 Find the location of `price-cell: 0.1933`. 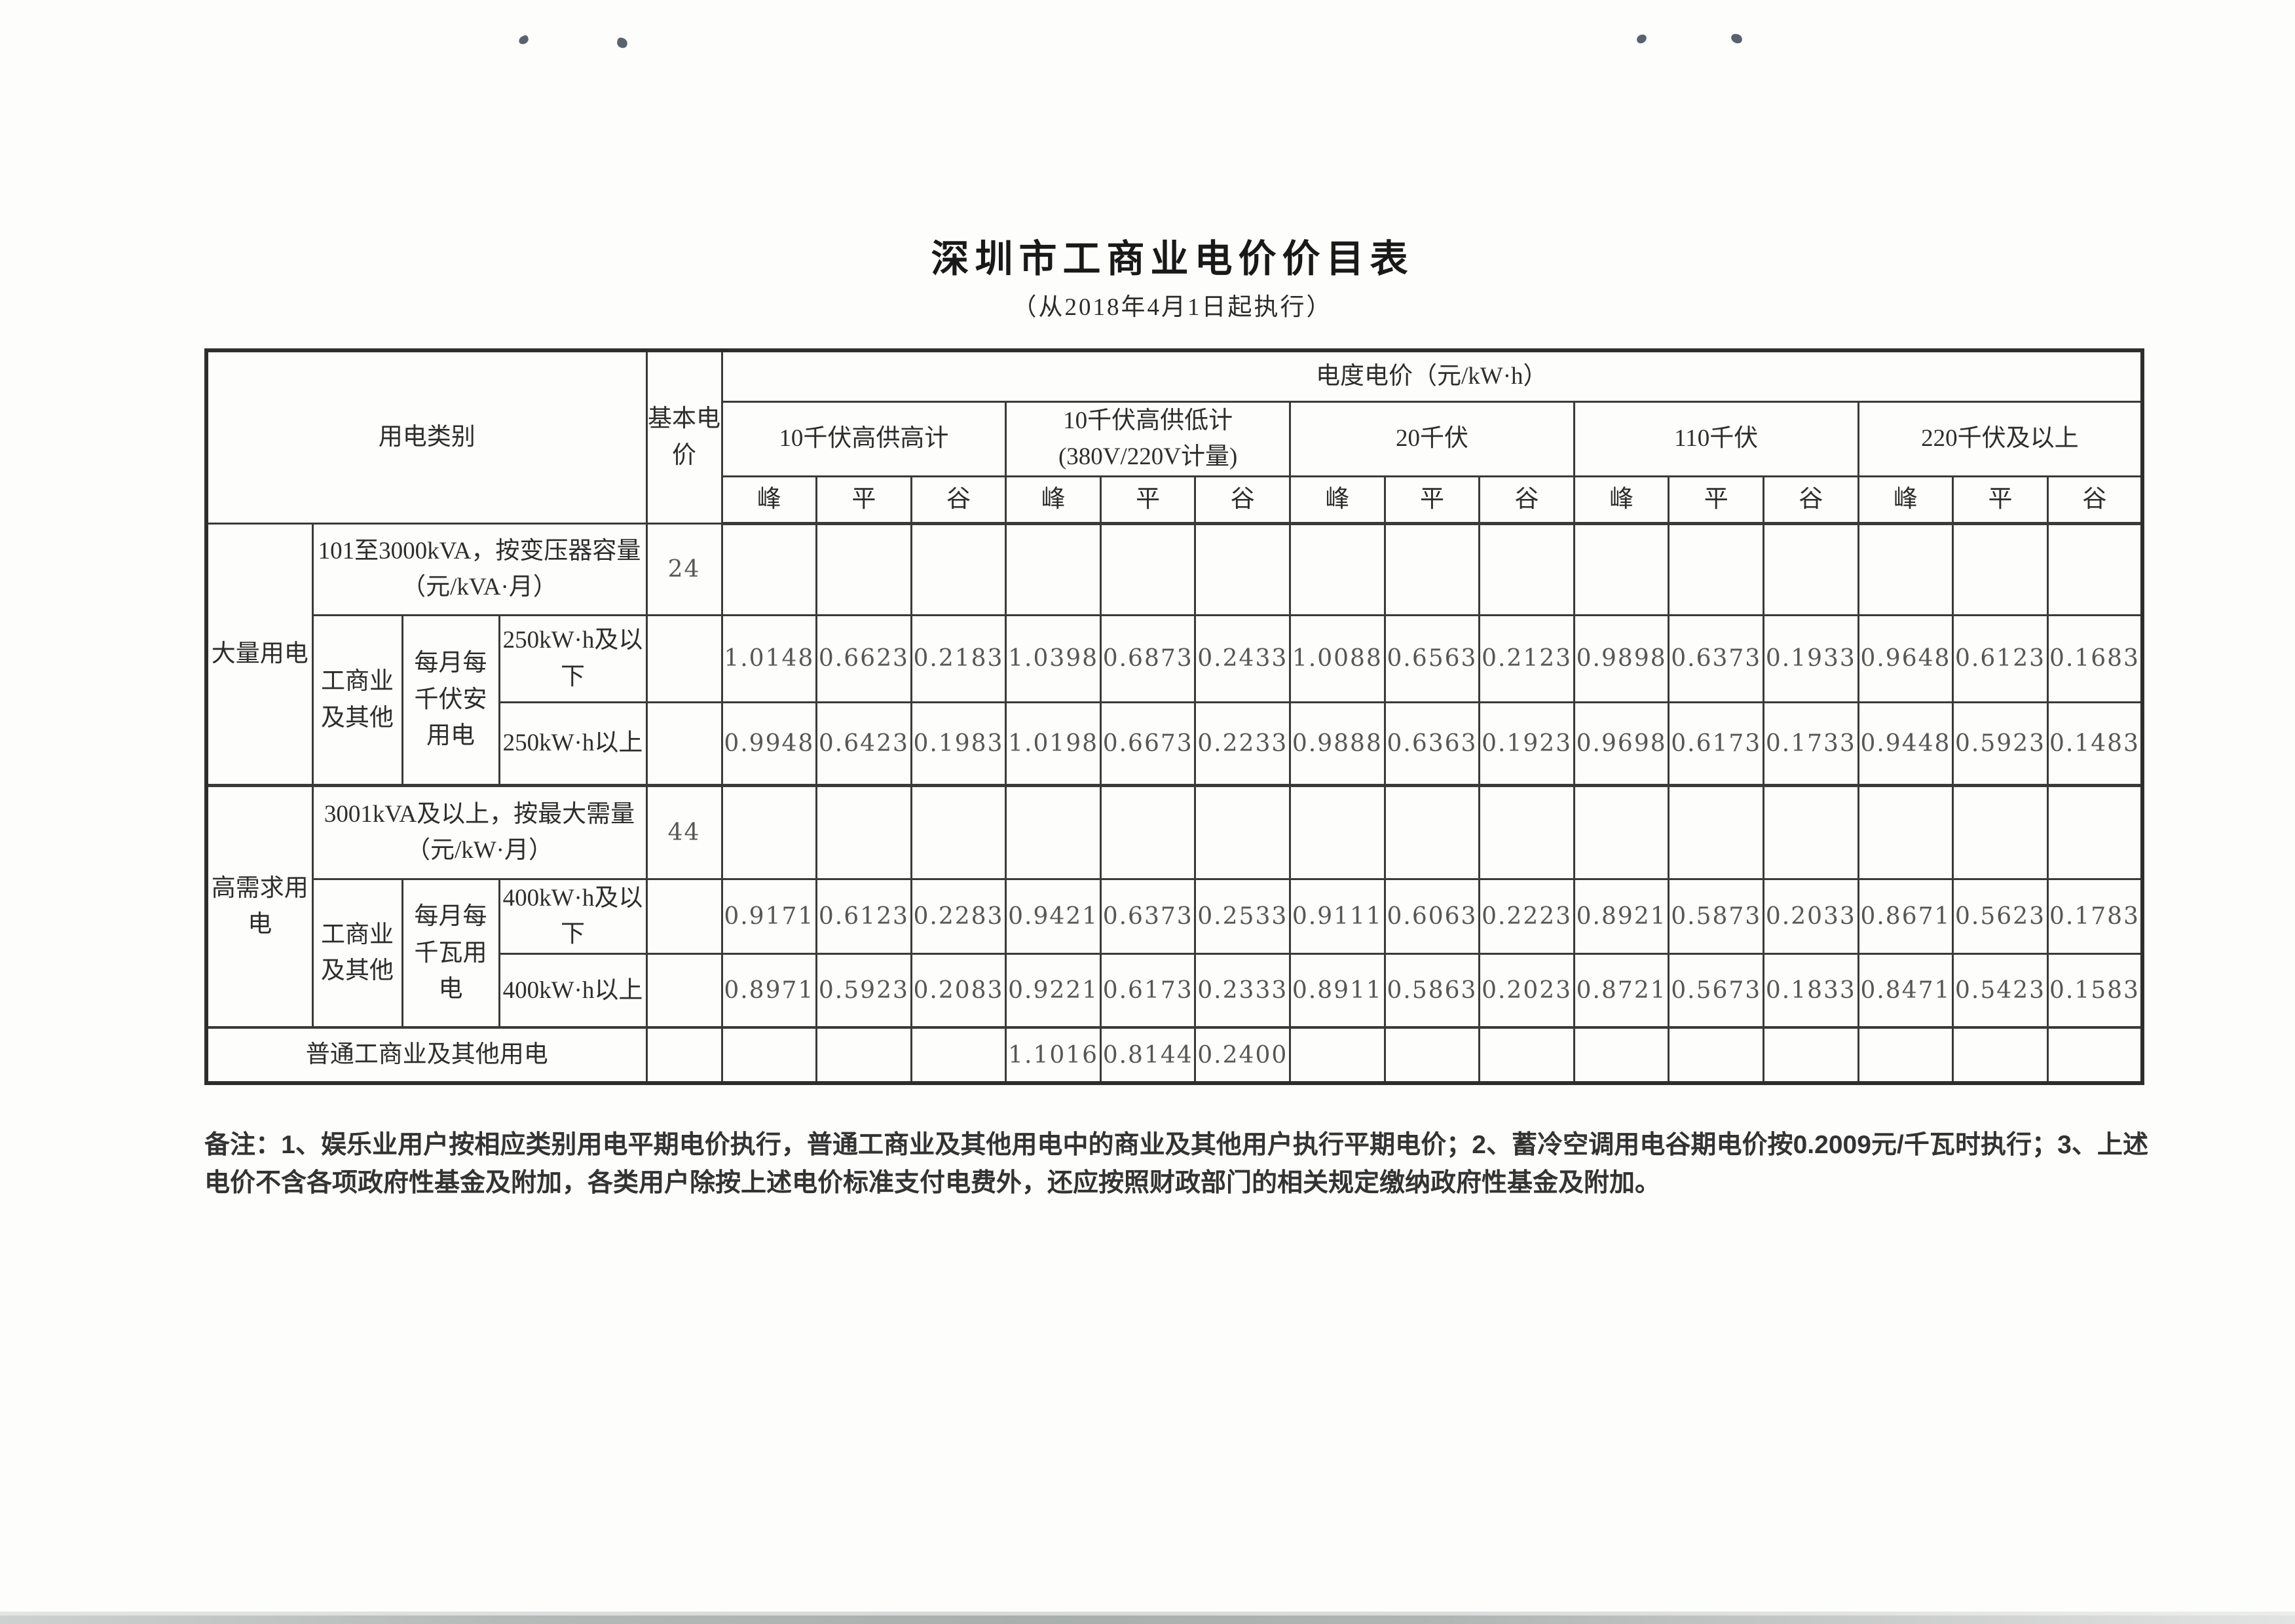

price-cell: 0.1933 is located at coordinates (1811, 658).